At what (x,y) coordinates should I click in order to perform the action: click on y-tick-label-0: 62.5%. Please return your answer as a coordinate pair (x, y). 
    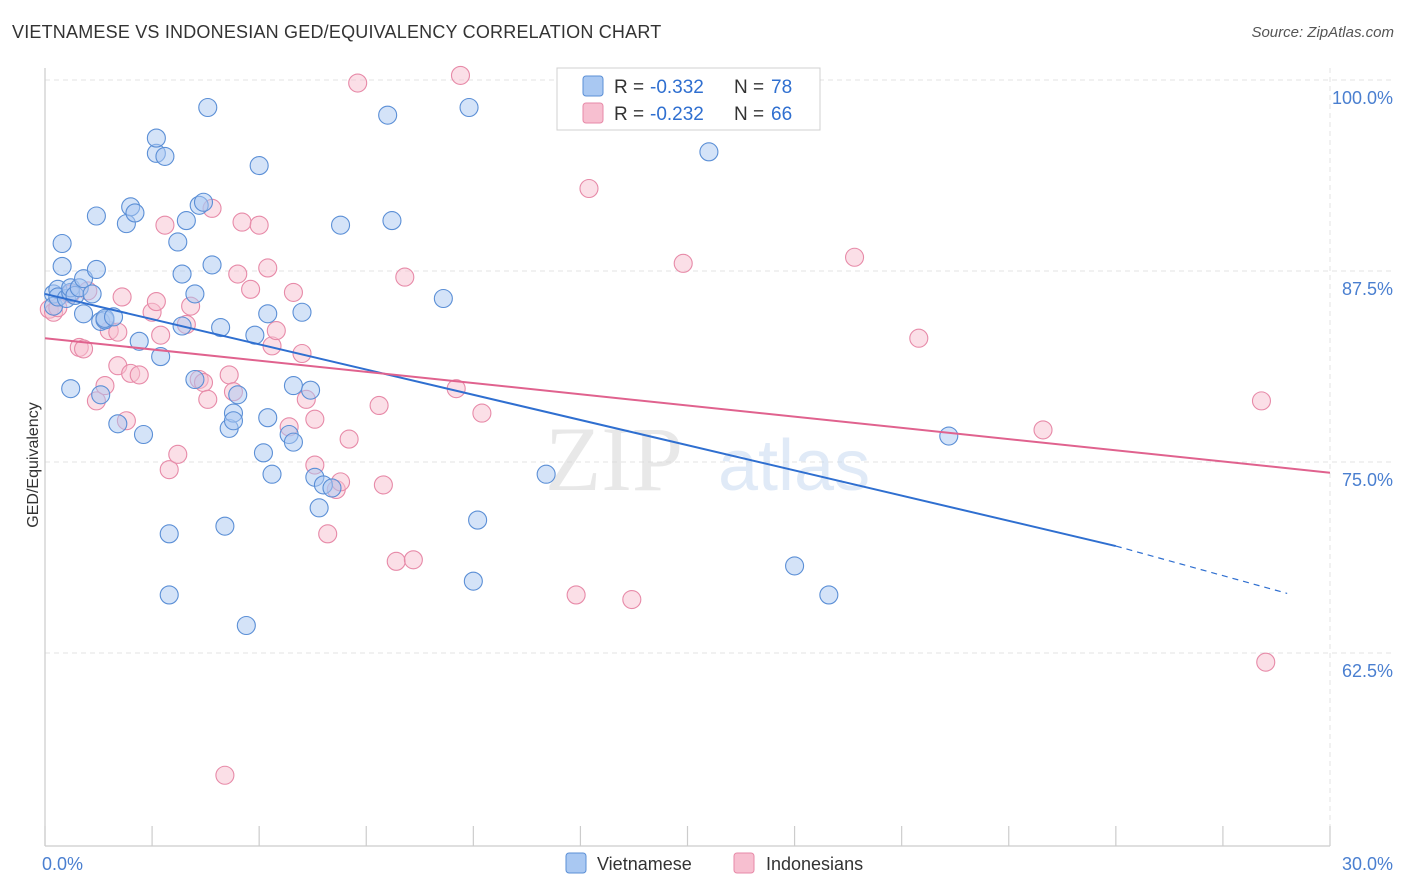
    Looking at the image, I should click on (1367, 671).